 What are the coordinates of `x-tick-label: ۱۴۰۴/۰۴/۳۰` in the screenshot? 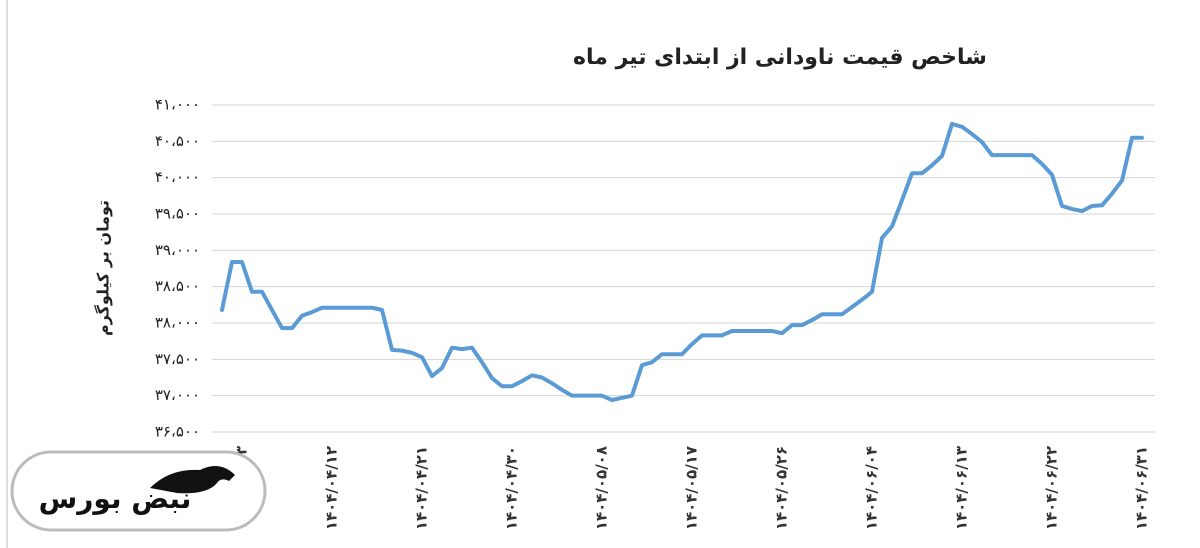 It's located at (512, 488).